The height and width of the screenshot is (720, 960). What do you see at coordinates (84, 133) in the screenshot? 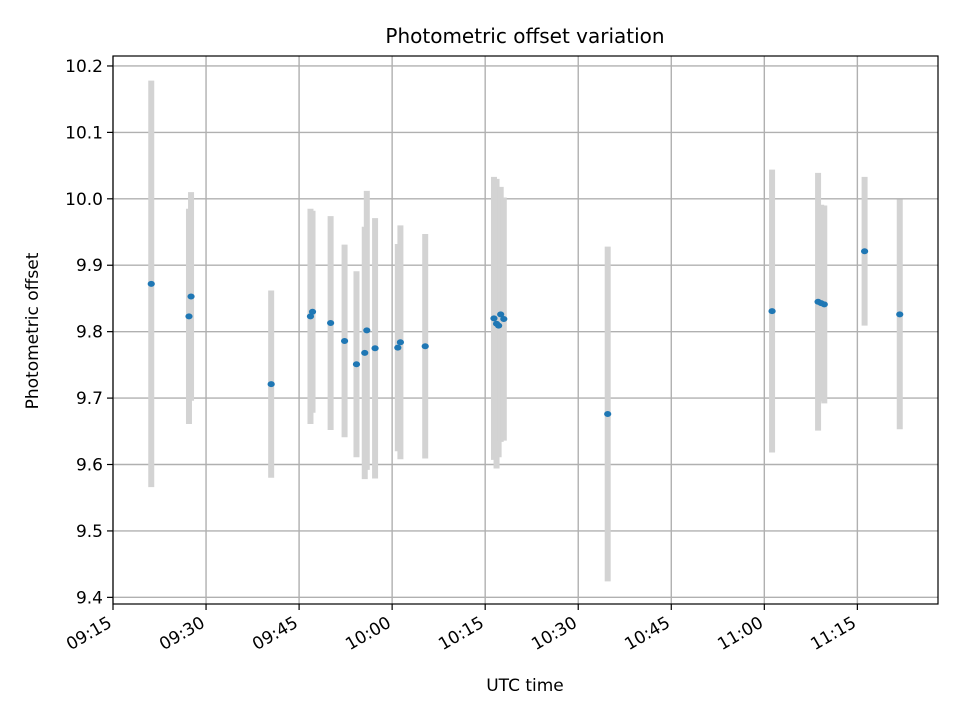
I see `y-tick-label: 10.1` at bounding box center [84, 133].